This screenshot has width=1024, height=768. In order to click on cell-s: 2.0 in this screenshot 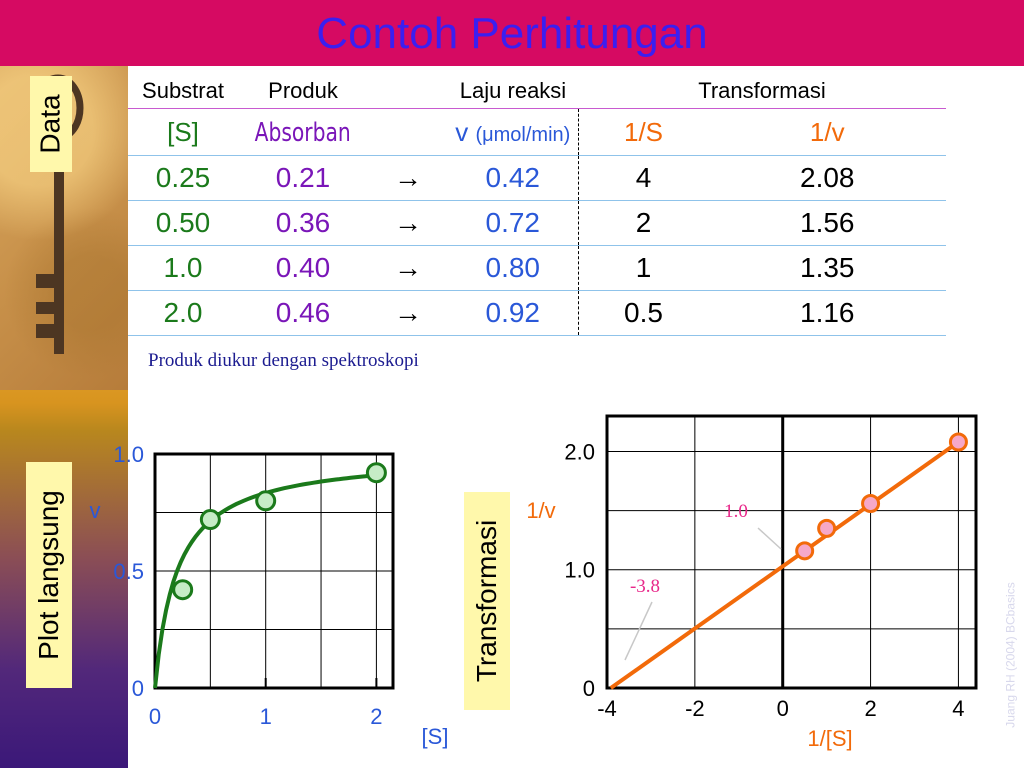, I will do `click(183, 313)`.